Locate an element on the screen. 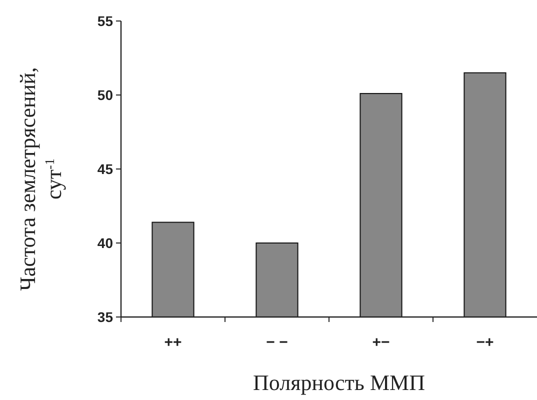 The height and width of the screenshot is (400, 537). y-tick-label: 45 is located at coordinates (105, 168).